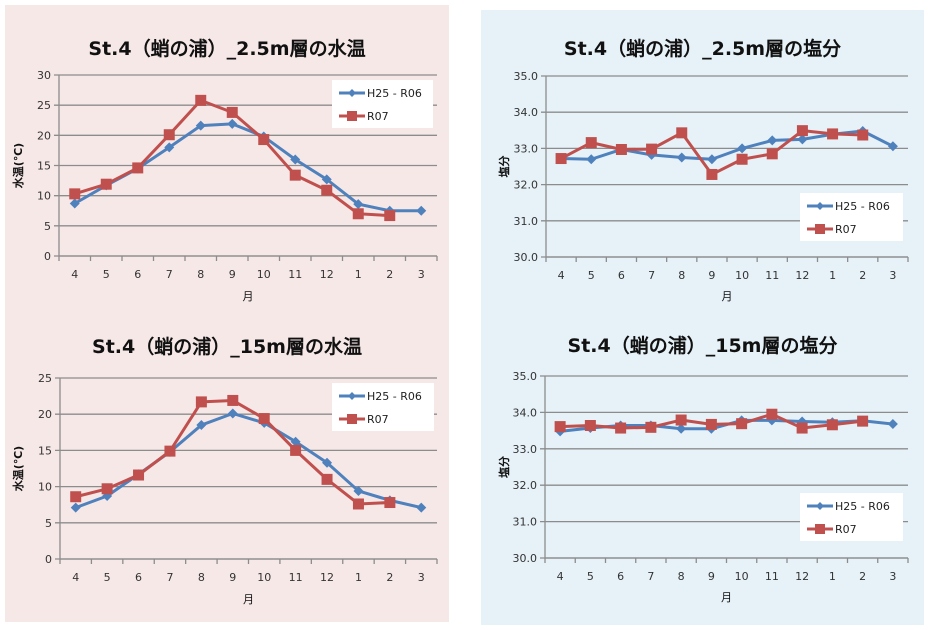 This screenshot has height=630, width=928. What do you see at coordinates (44, 196) in the screenshot?
I see `y-tick-label: 10` at bounding box center [44, 196].